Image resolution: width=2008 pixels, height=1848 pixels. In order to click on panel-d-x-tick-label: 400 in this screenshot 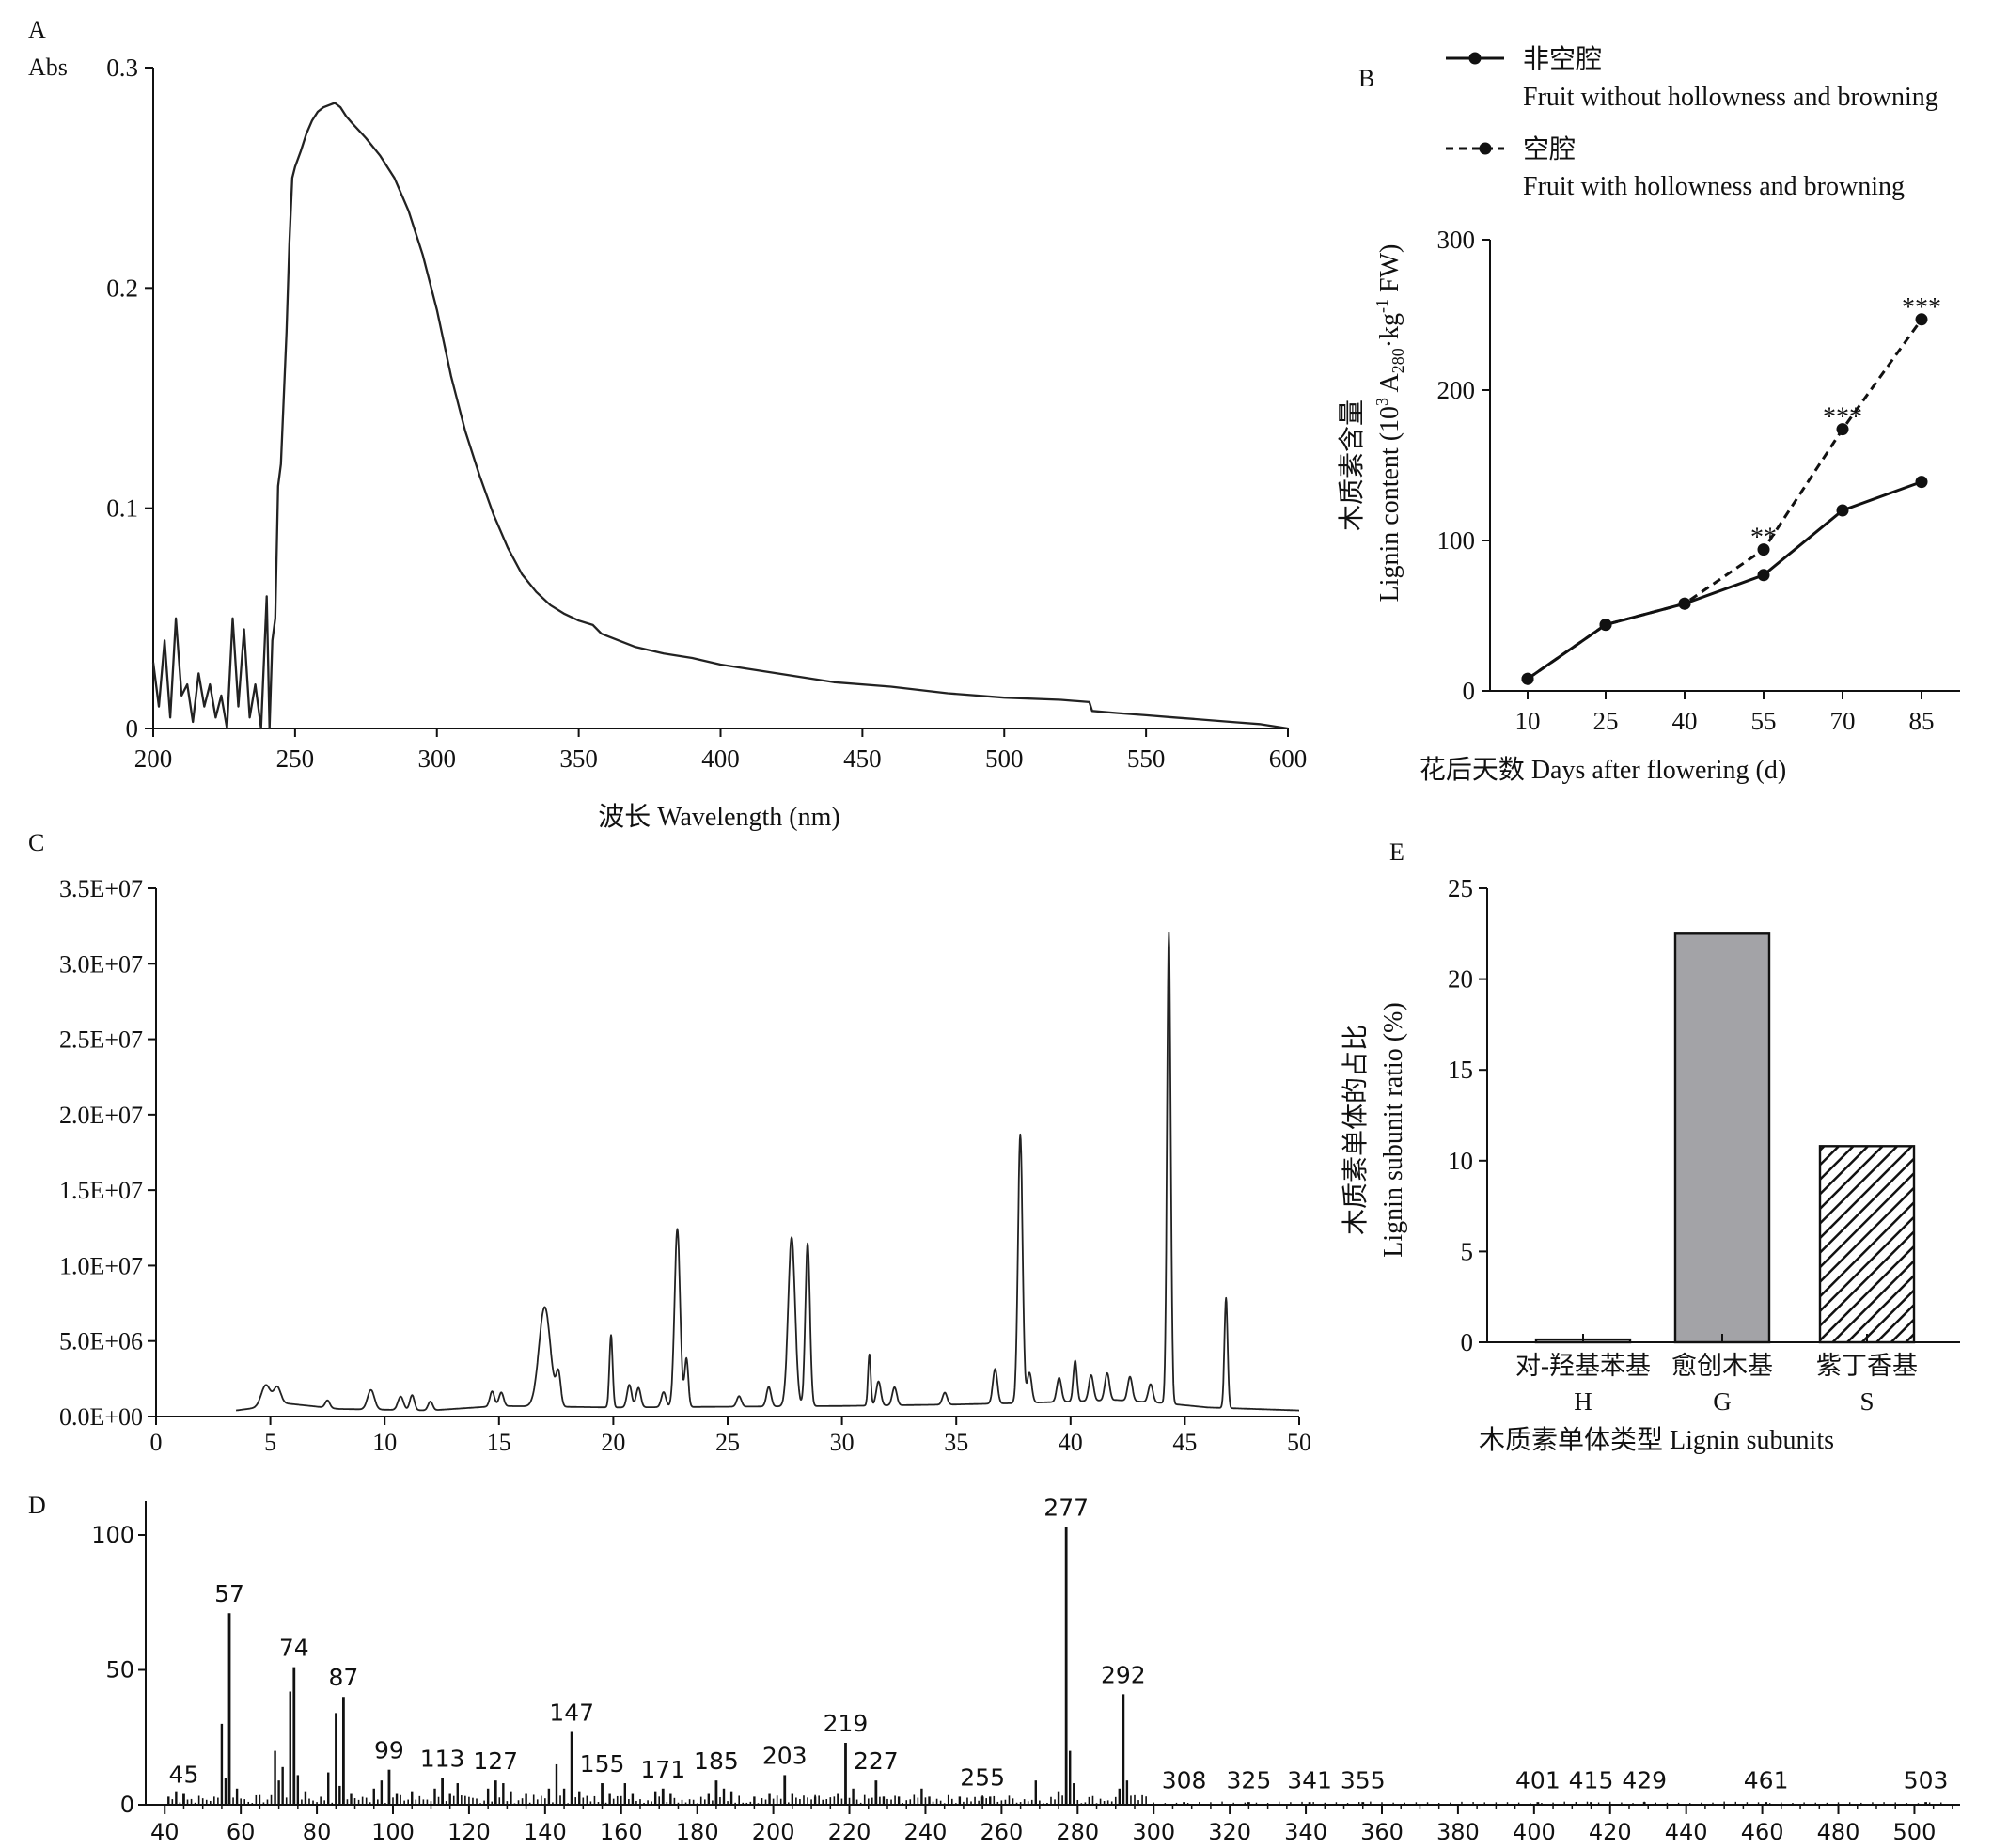, I will do `click(1534, 1832)`.